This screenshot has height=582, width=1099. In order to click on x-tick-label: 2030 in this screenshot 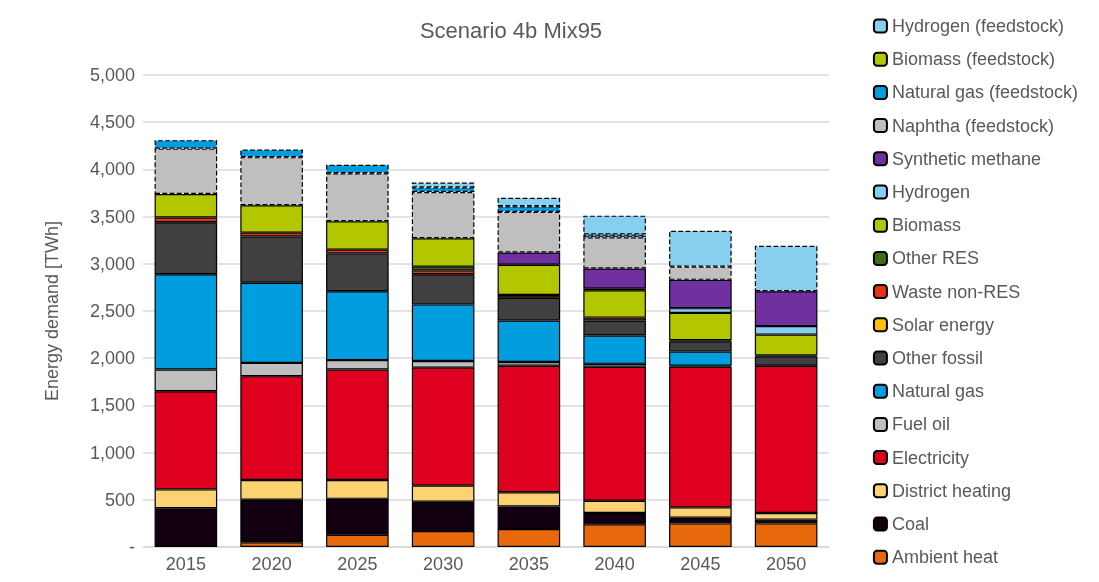, I will do `click(443, 564)`.